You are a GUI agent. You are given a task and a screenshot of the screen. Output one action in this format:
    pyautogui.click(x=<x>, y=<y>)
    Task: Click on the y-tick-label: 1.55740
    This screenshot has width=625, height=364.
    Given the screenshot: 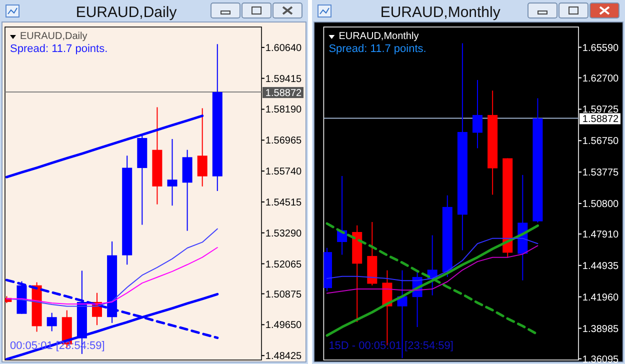 What is the action you would take?
    pyautogui.click(x=283, y=172)
    